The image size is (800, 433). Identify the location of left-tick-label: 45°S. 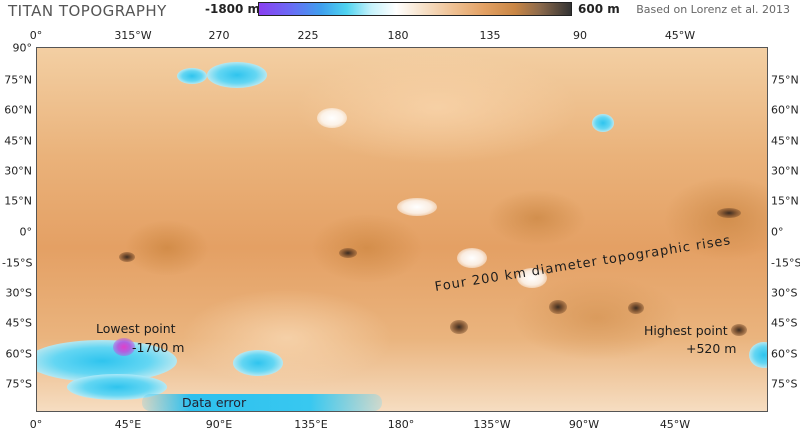
(18, 323).